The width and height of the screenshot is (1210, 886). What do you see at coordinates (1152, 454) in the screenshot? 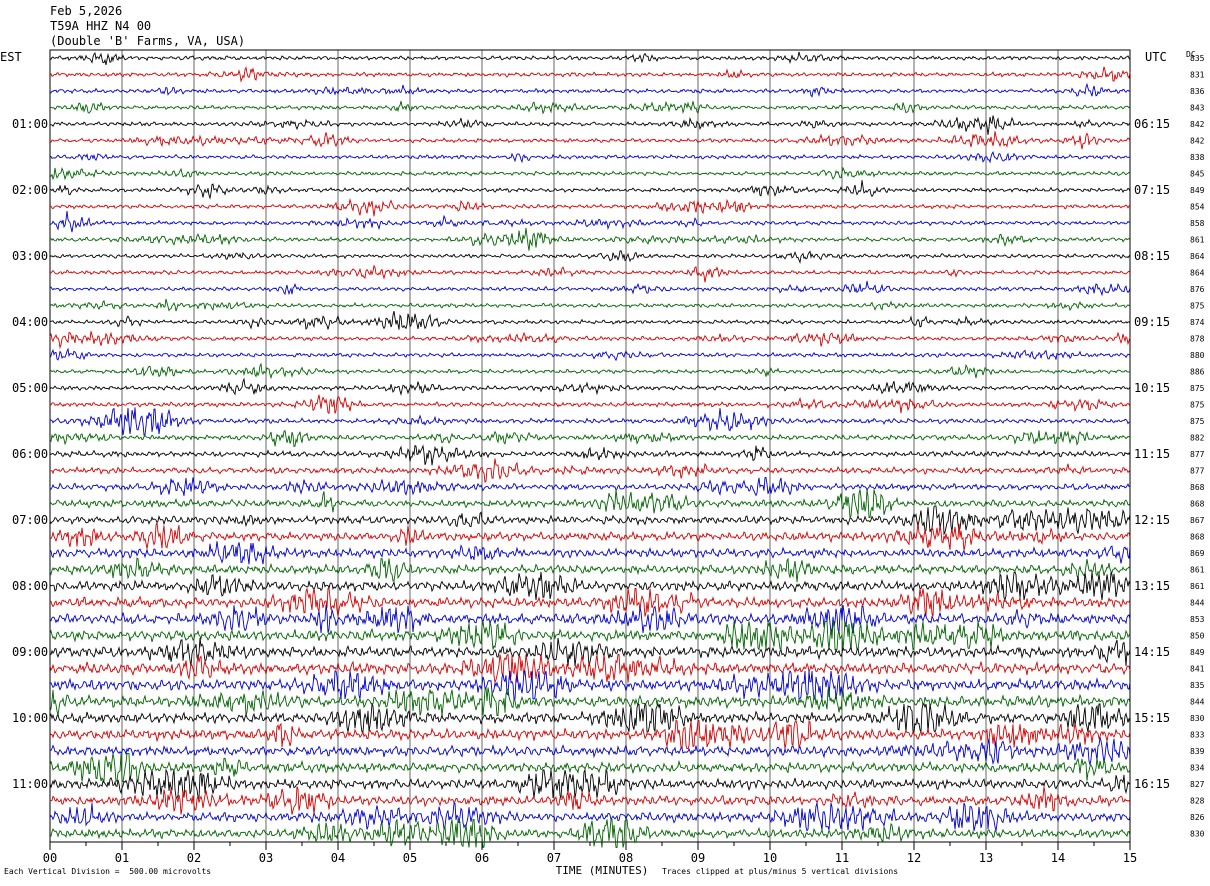
I see `utc-hour-label: 11:15` at bounding box center [1152, 454].